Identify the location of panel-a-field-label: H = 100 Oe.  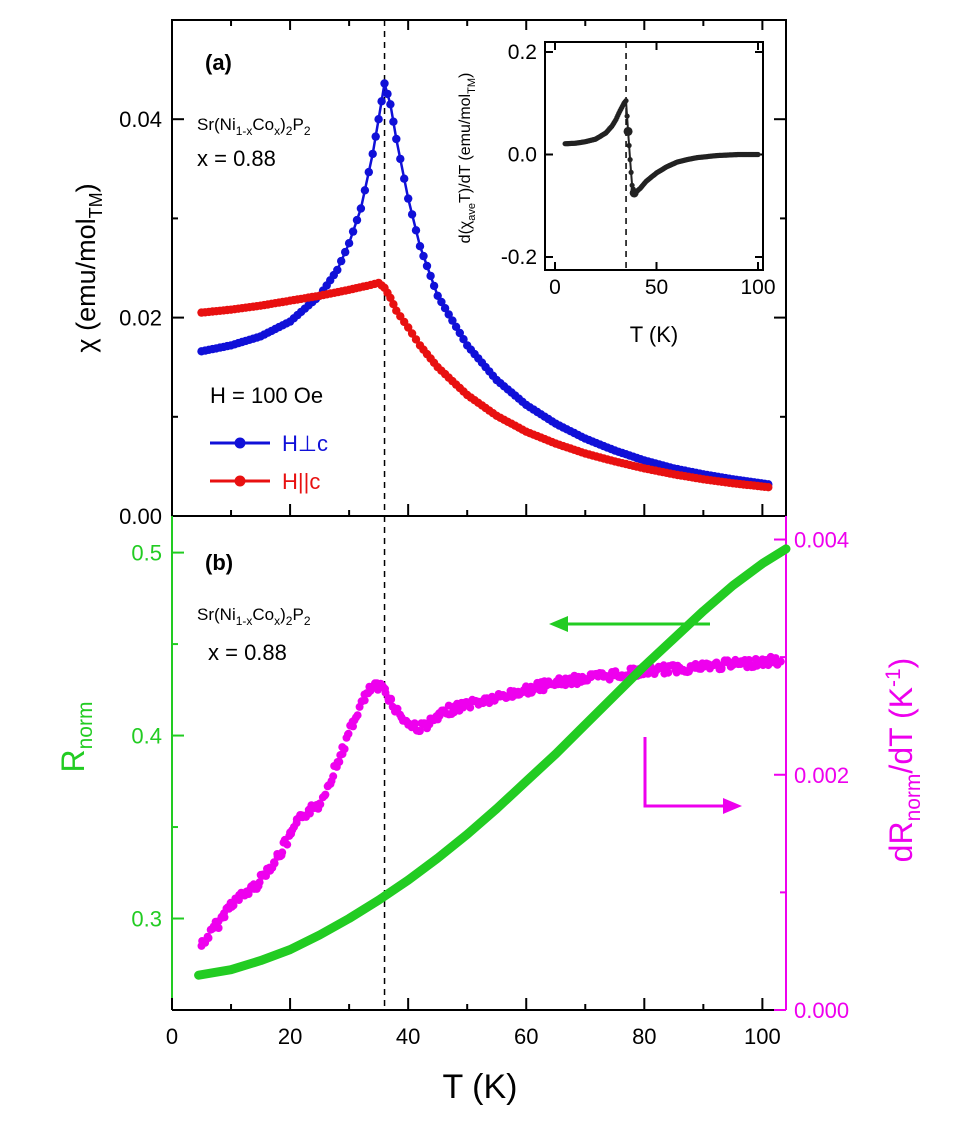
(266, 395).